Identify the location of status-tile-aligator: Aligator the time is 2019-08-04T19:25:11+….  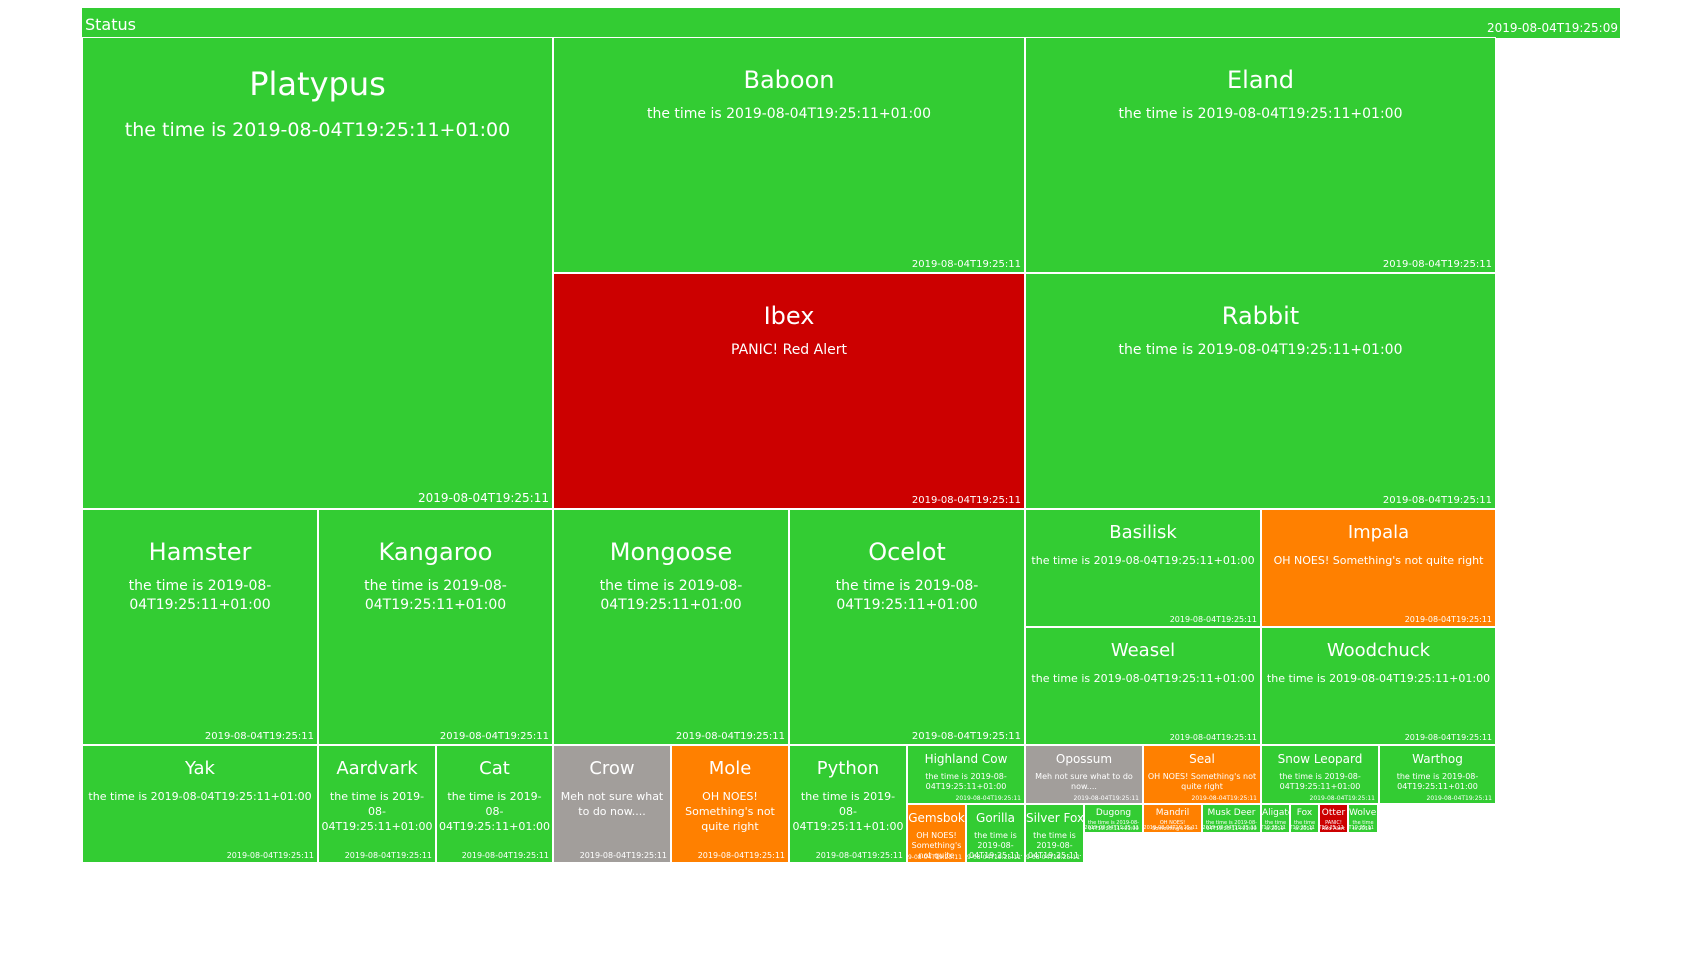
(1275, 818).